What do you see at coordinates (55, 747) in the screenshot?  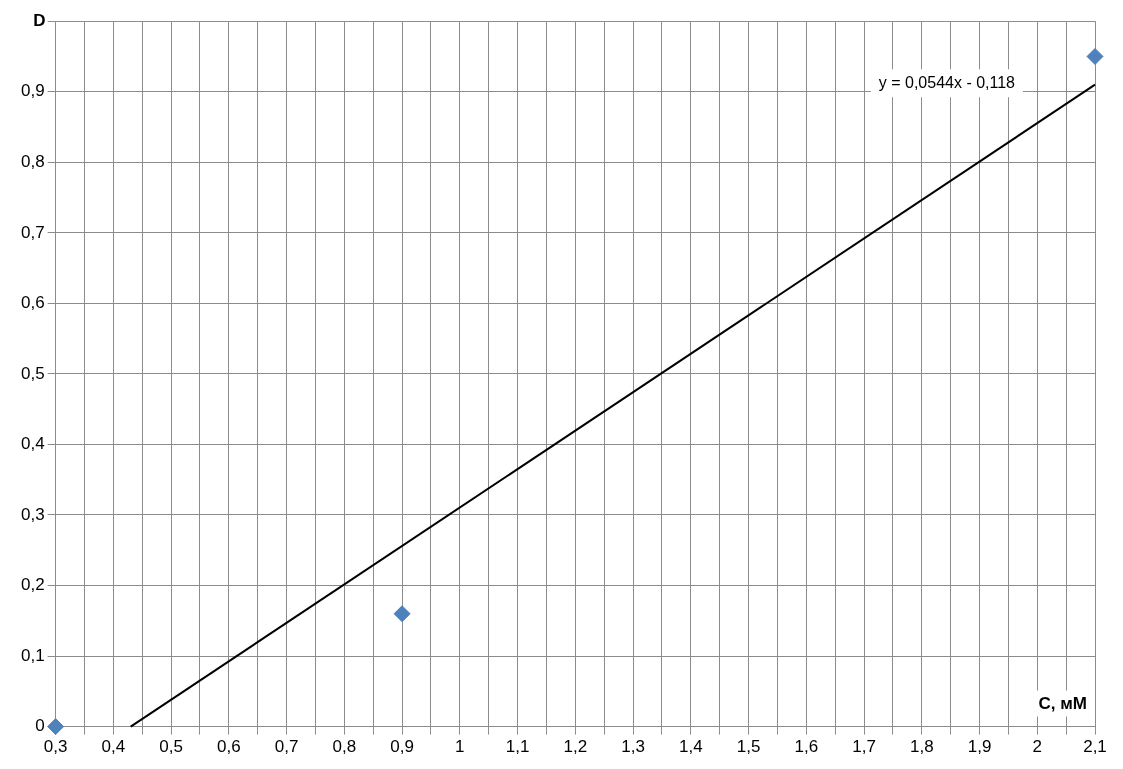 I see `x-tick-label: 0,3` at bounding box center [55, 747].